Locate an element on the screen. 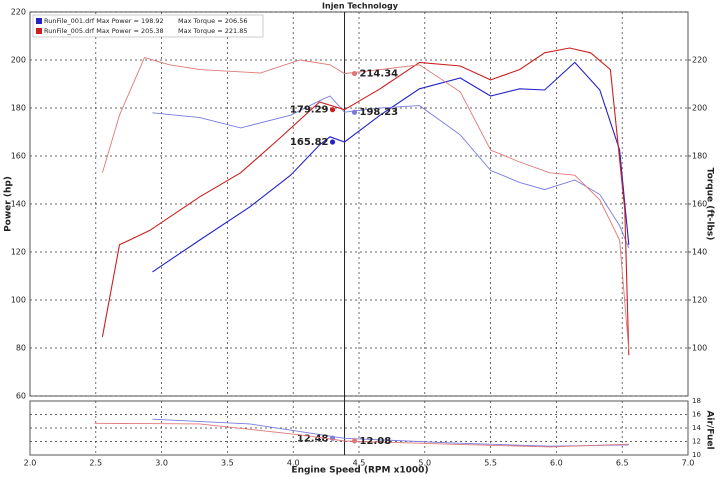 The height and width of the screenshot is (477, 720). y2-tick-label: 120 is located at coordinates (699, 300).